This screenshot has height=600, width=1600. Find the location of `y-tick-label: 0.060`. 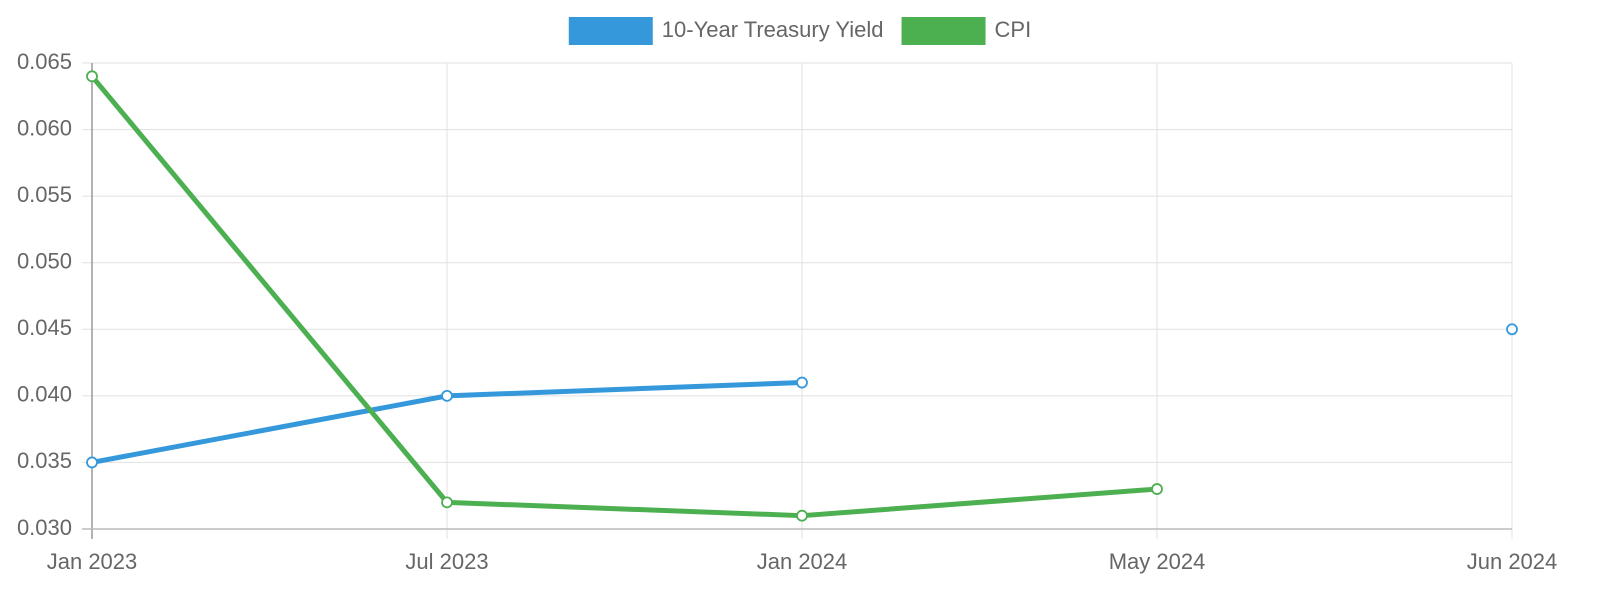

y-tick-label: 0.060 is located at coordinates (44, 127).